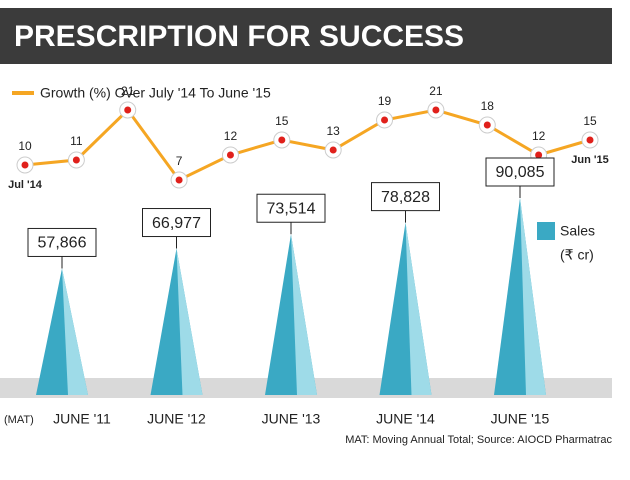 This screenshot has width=630, height=480. I want to click on axis-prefix: (MAT), so click(19, 420).